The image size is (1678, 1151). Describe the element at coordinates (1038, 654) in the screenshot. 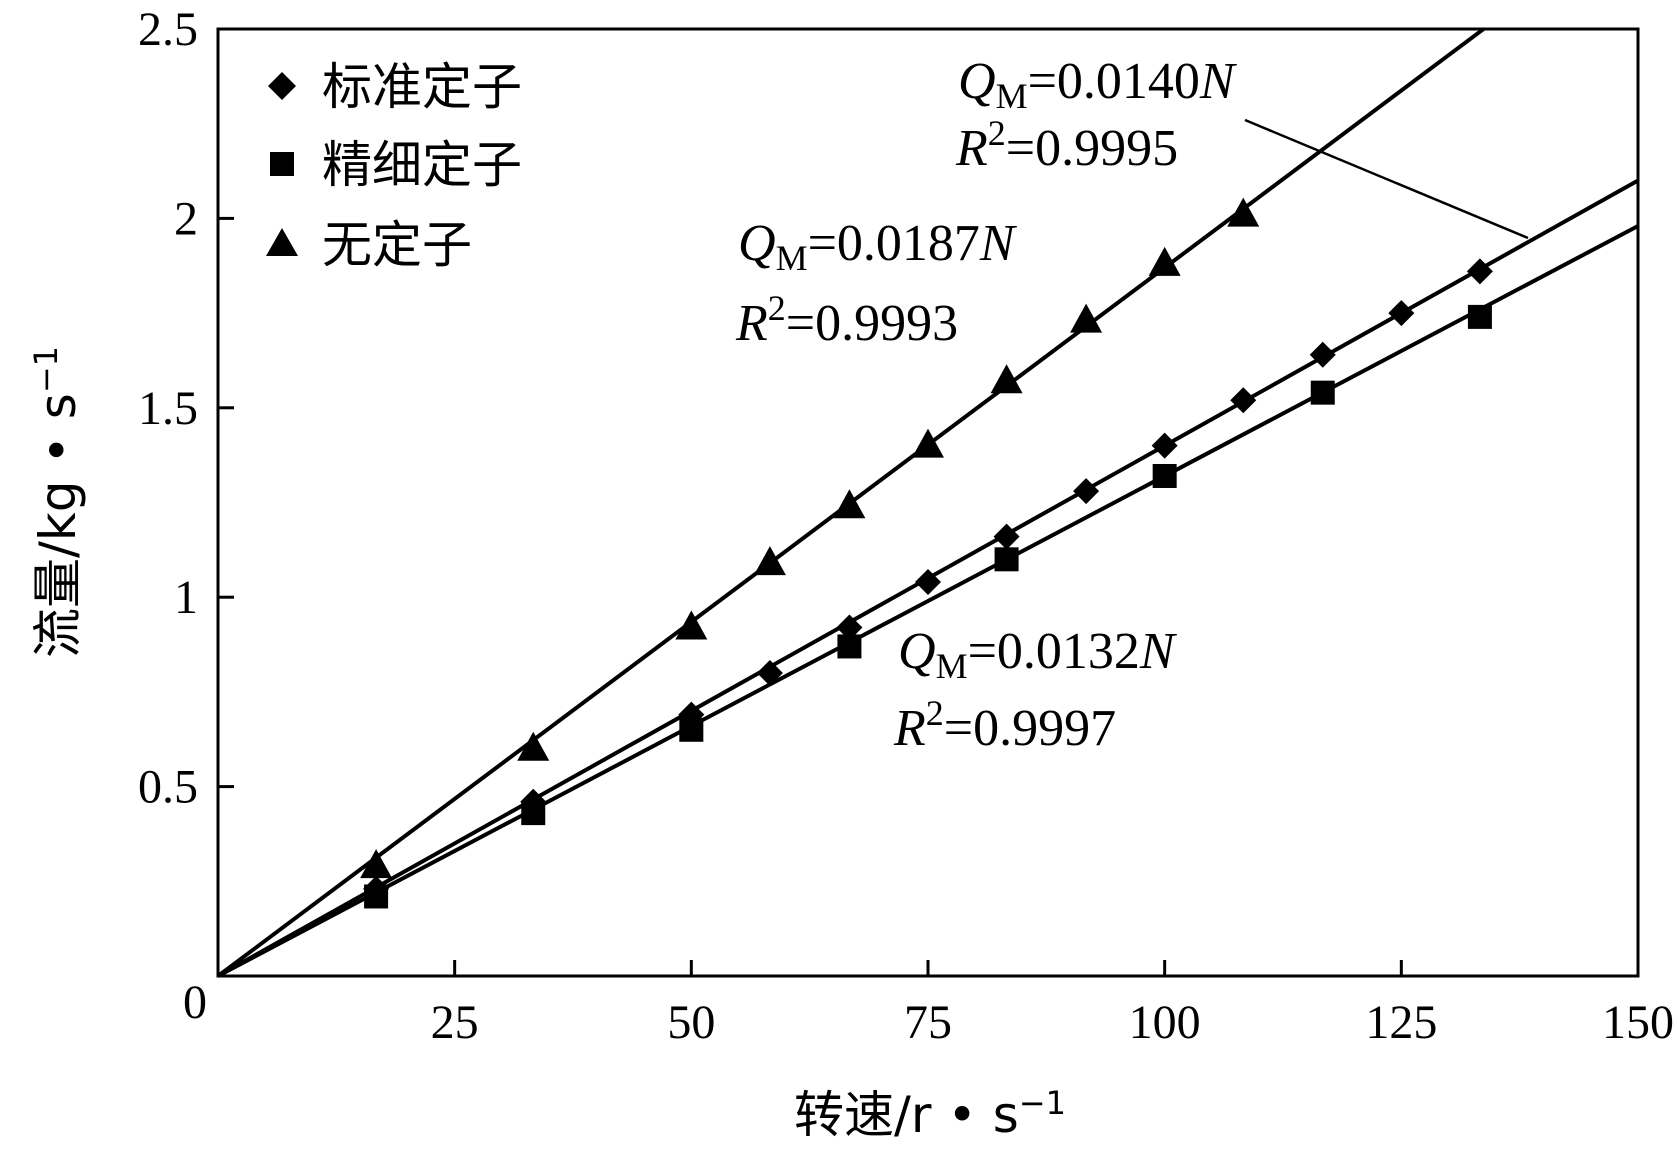

I see `equation-line: QM=0.0132N` at that location.